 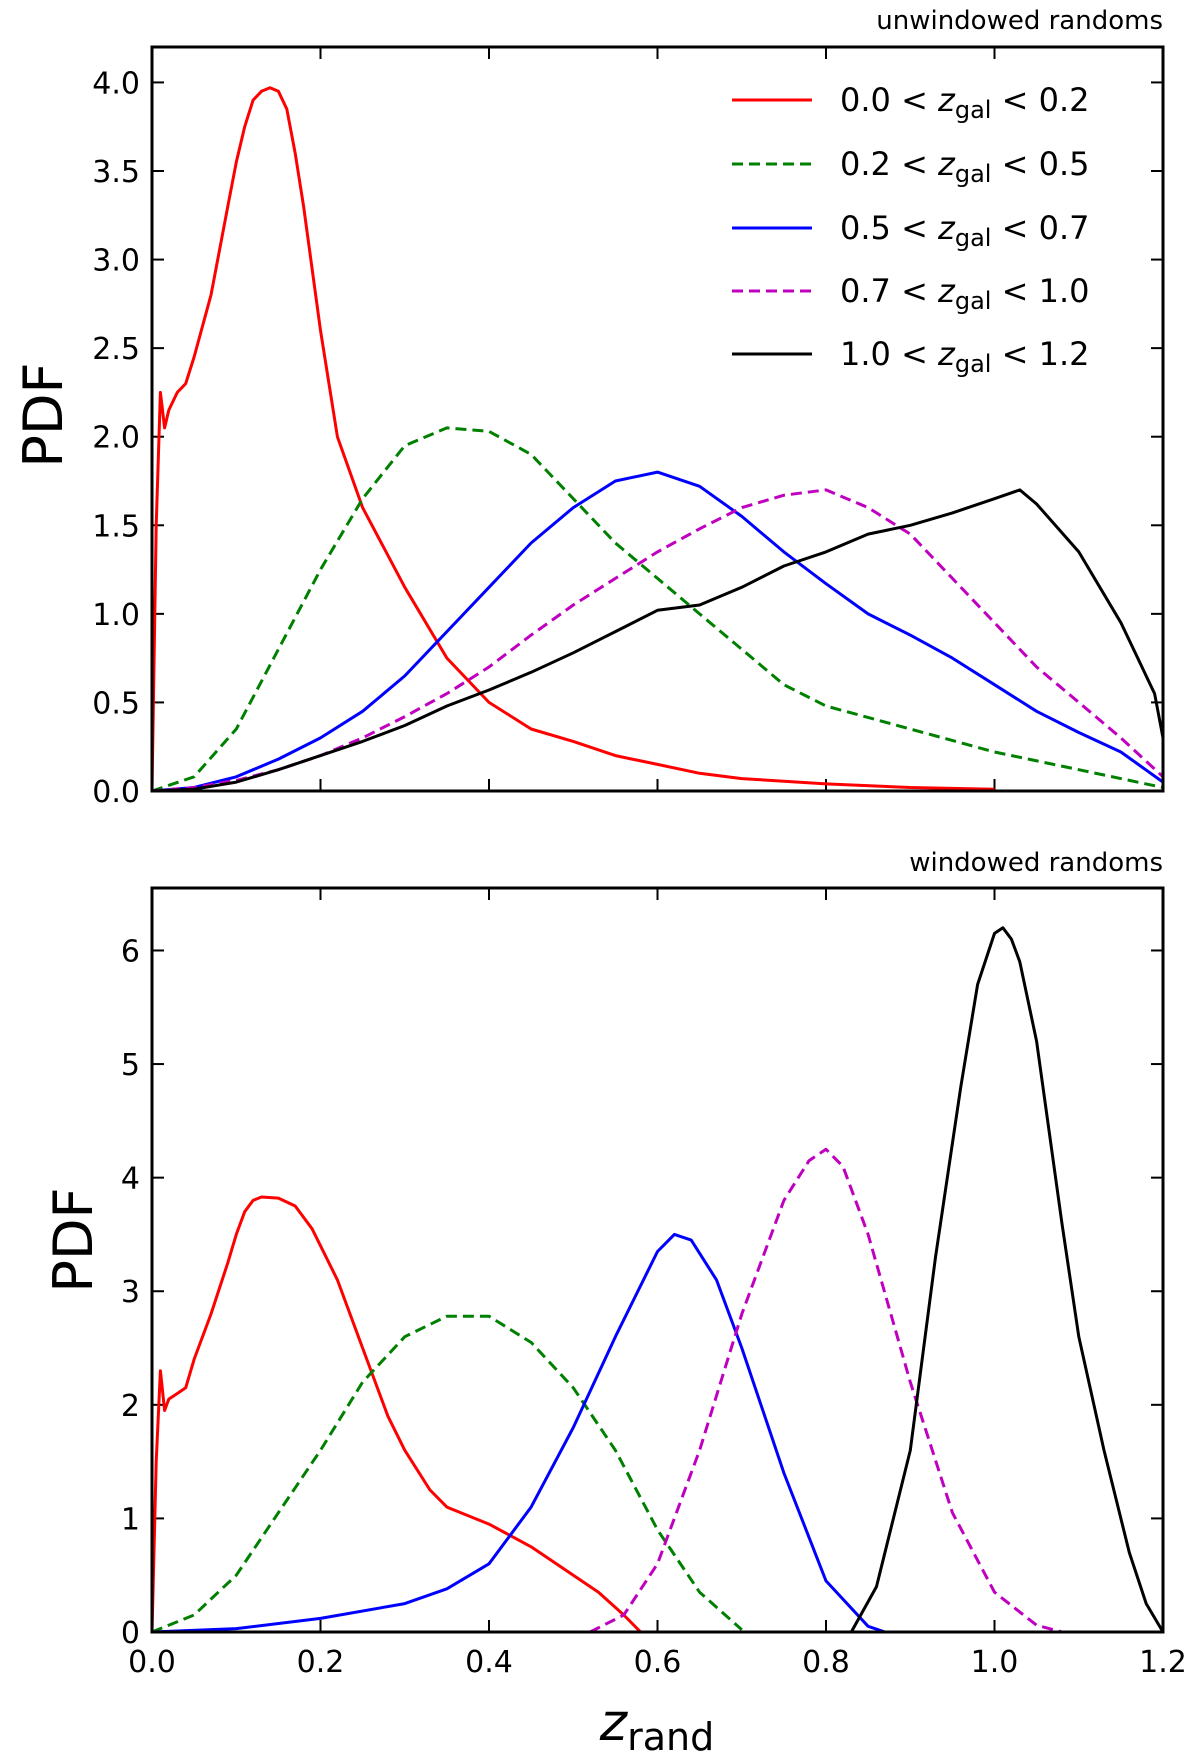 What do you see at coordinates (826, 1662) in the screenshot?
I see `x-tick-label: 0.8` at bounding box center [826, 1662].